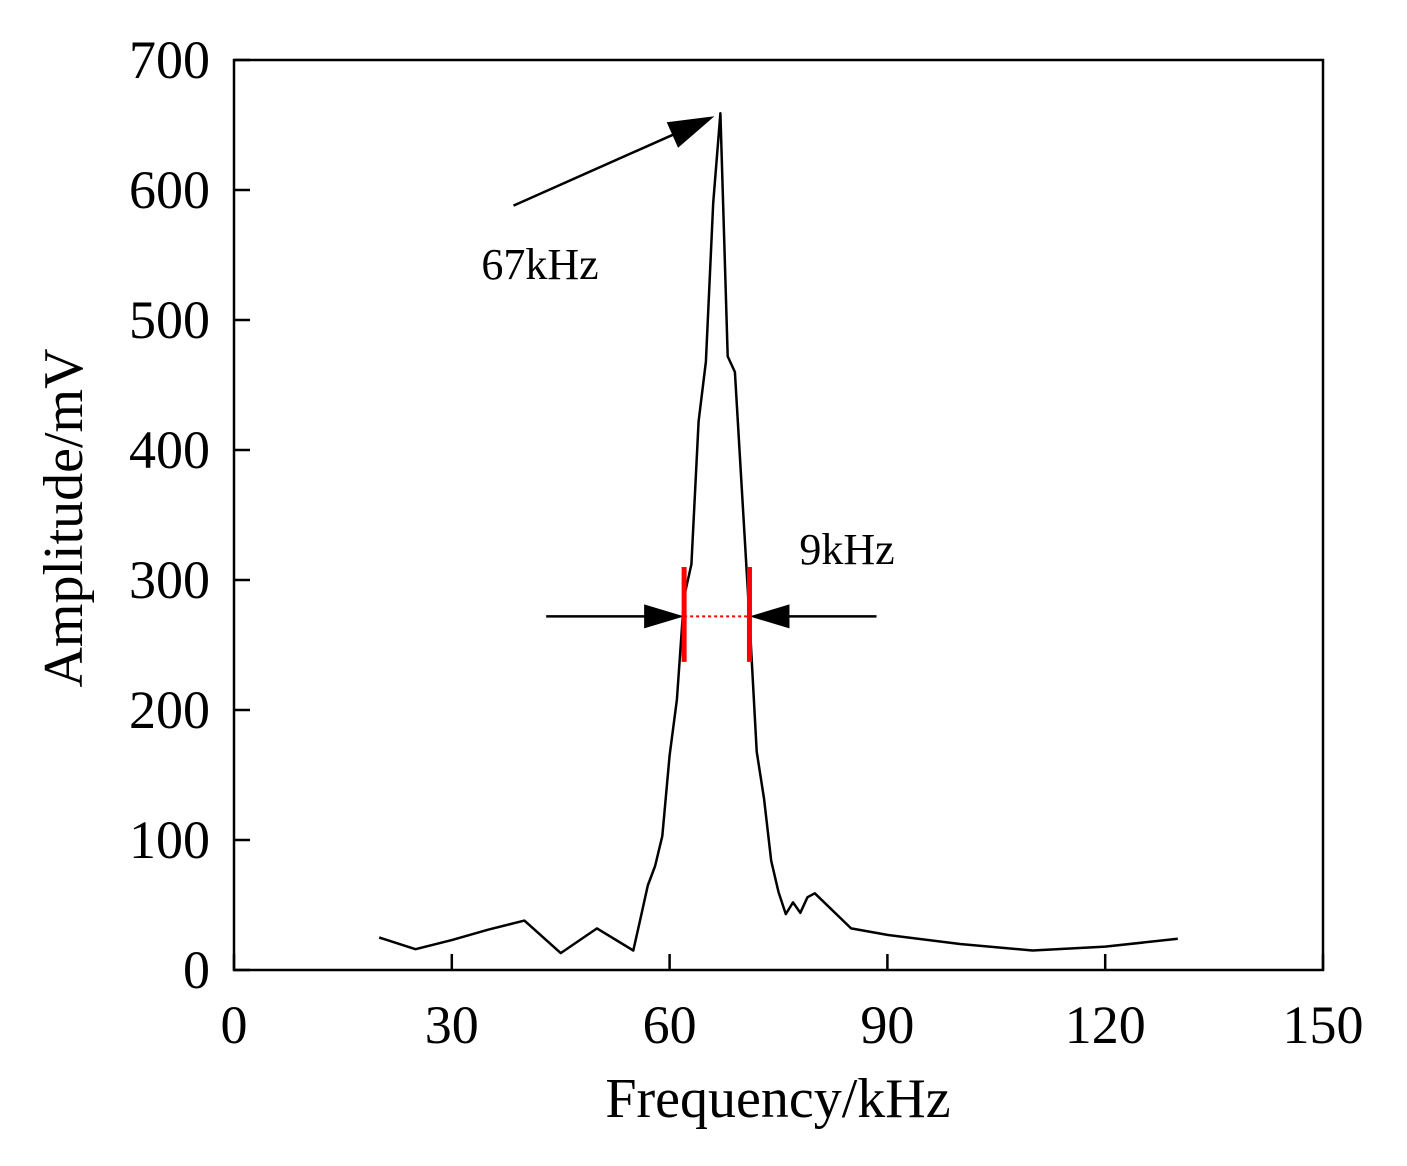  Describe the element at coordinates (769, 616) in the screenshot. I see `bandwidth-right-arrowhead` at that location.